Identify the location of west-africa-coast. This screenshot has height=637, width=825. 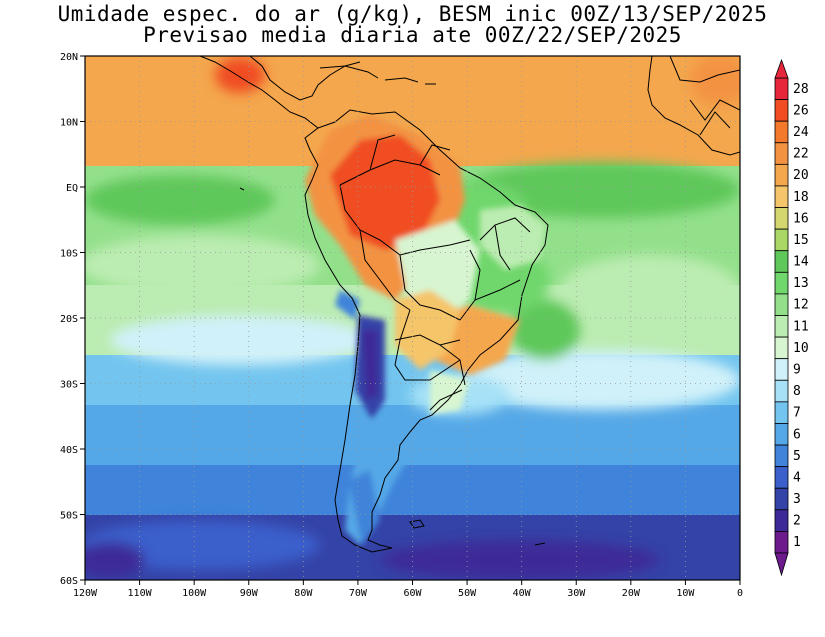
(693, 106).